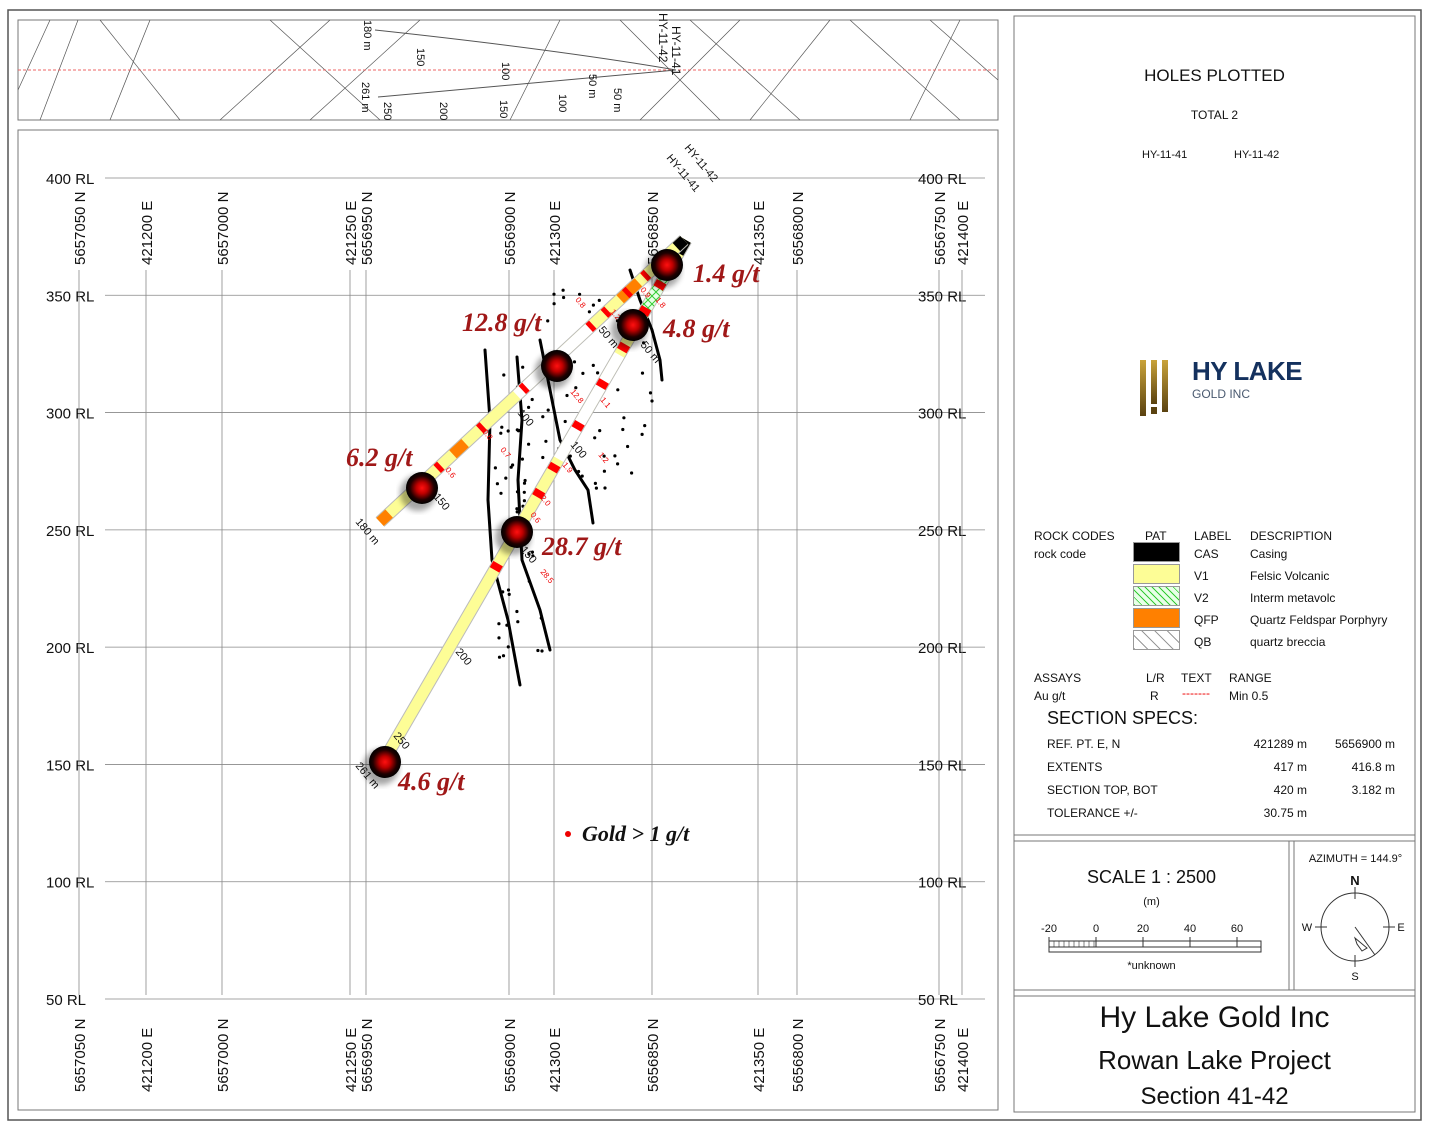 This screenshot has width=1430, height=1128. Describe the element at coordinates (1060, 554) in the screenshot. I see `legend-subheader: rock code` at that location.